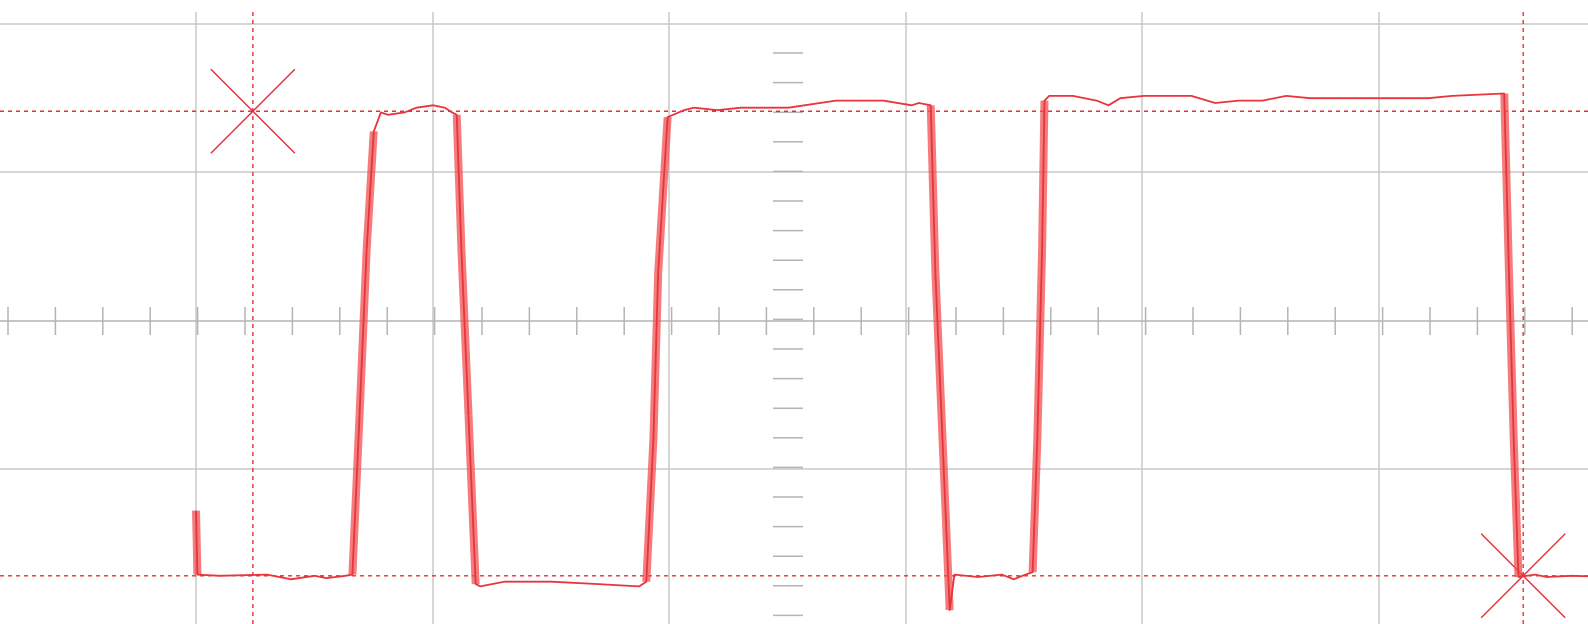 This screenshot has width=1588, height=624. Describe the element at coordinates (253, 111) in the screenshot. I see `cursor-marker` at that location.